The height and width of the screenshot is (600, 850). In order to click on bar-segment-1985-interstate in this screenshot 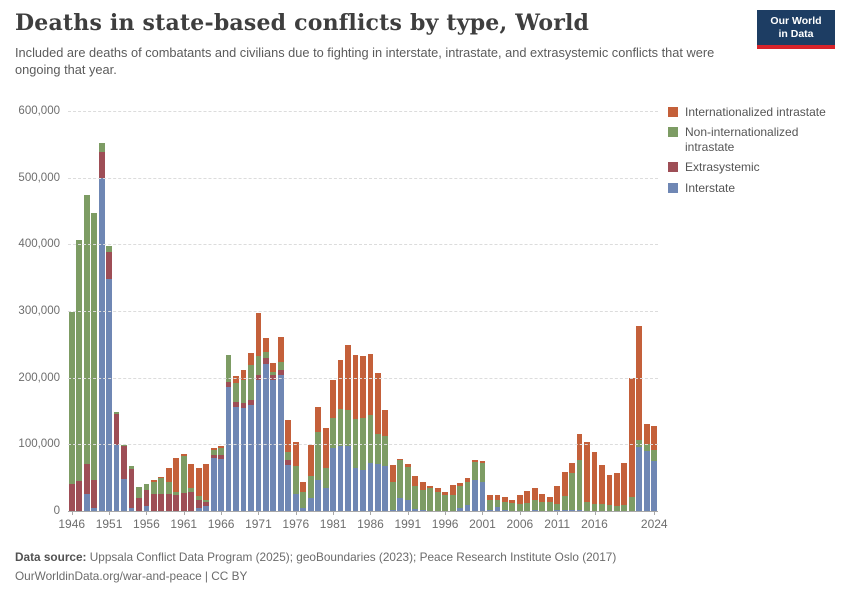, I will do `click(363, 490)`.